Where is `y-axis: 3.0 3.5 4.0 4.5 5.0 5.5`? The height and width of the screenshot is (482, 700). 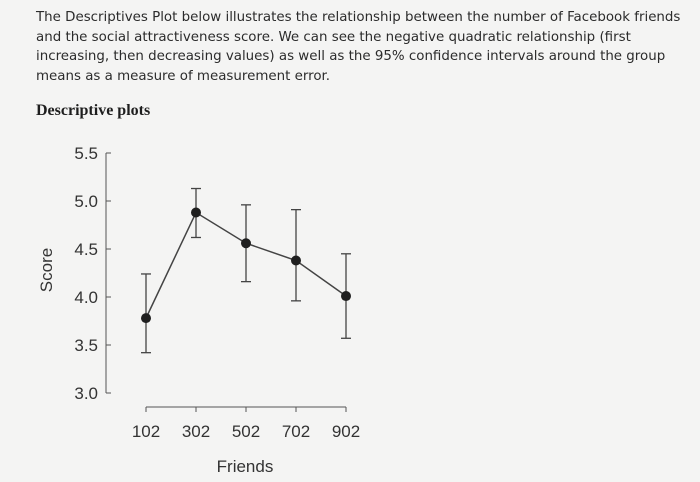 y-axis: 3.0 3.5 4.0 4.5 5.0 5.5 is located at coordinates (92, 273).